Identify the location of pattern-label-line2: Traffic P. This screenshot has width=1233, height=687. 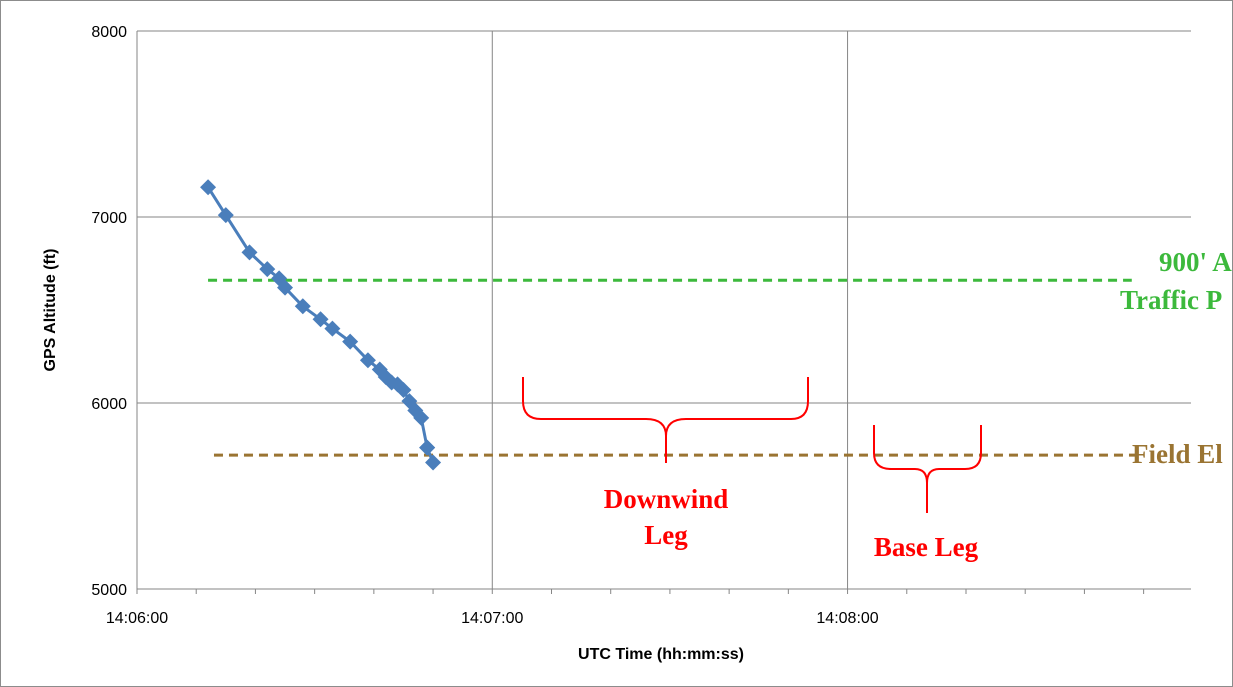
(1171, 300).